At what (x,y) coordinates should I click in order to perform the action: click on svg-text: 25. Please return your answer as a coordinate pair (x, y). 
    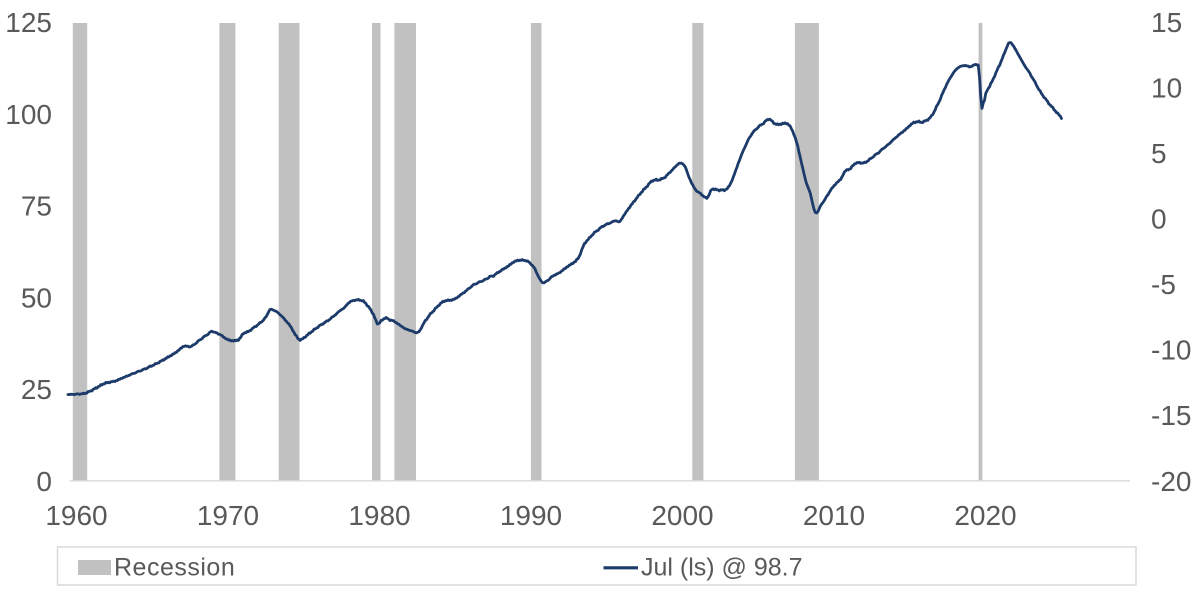
    Looking at the image, I should click on (36, 389).